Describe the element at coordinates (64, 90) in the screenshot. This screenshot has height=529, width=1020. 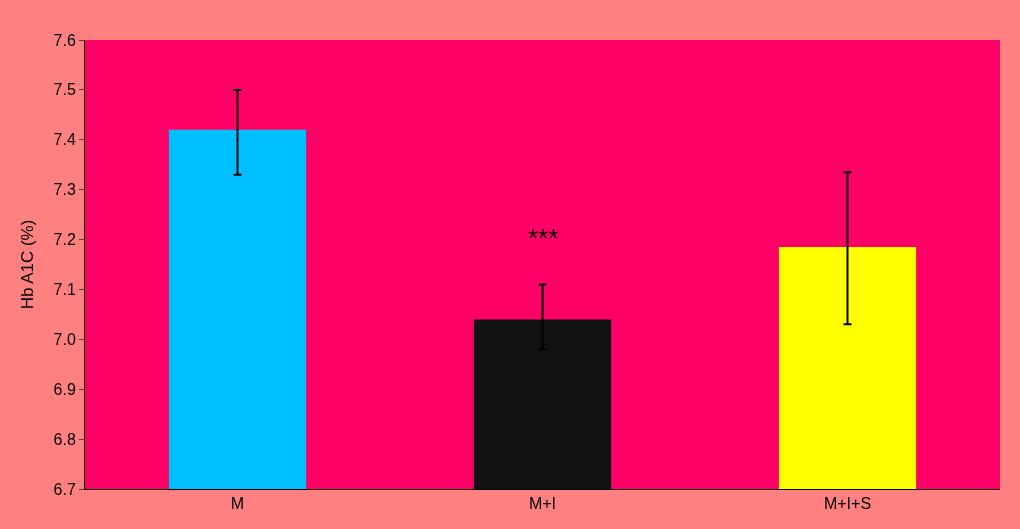
I see `y-tick-label: 7.5` at that location.